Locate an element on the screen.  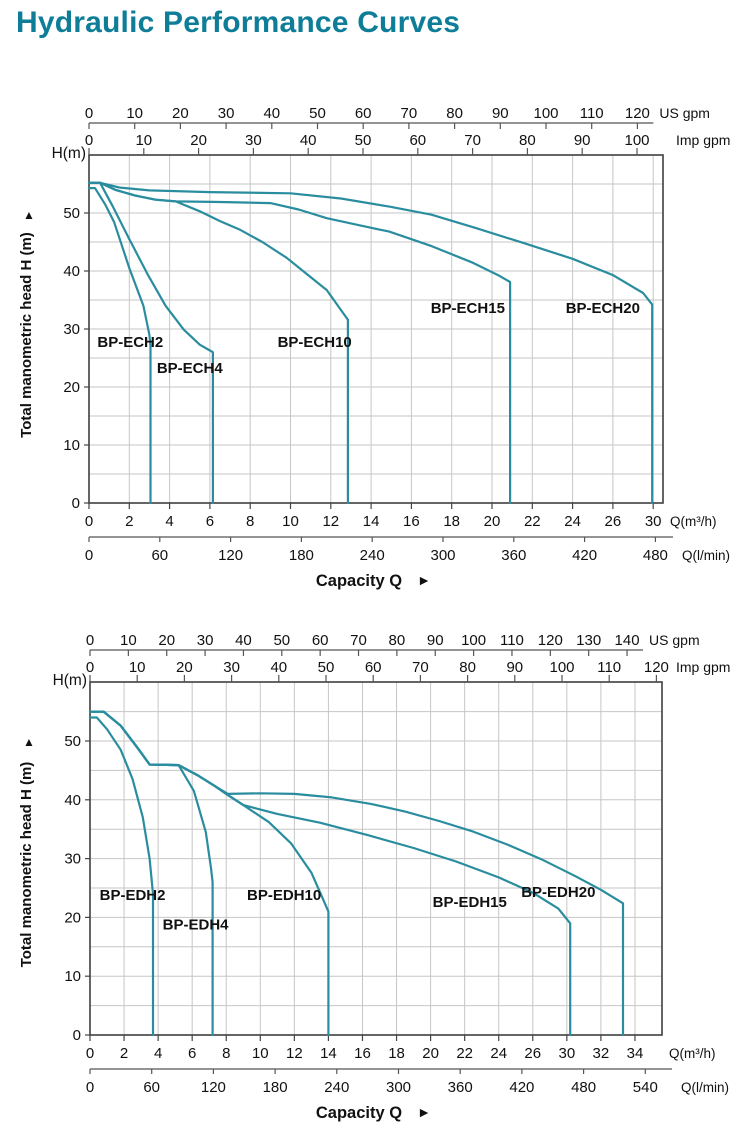
m3h-tick-label: 18 is located at coordinates (451, 521).